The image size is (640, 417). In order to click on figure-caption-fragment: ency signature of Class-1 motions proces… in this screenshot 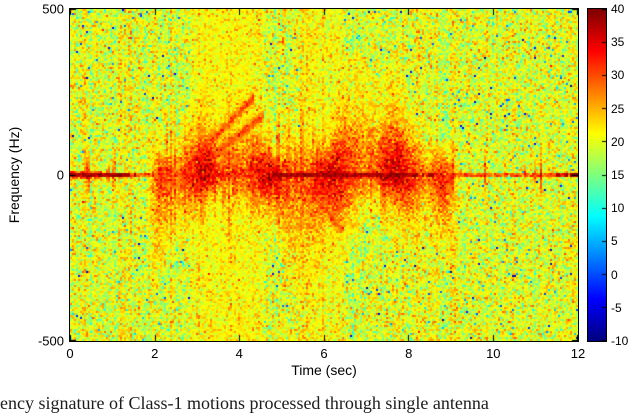, I will do `click(244, 403)`.